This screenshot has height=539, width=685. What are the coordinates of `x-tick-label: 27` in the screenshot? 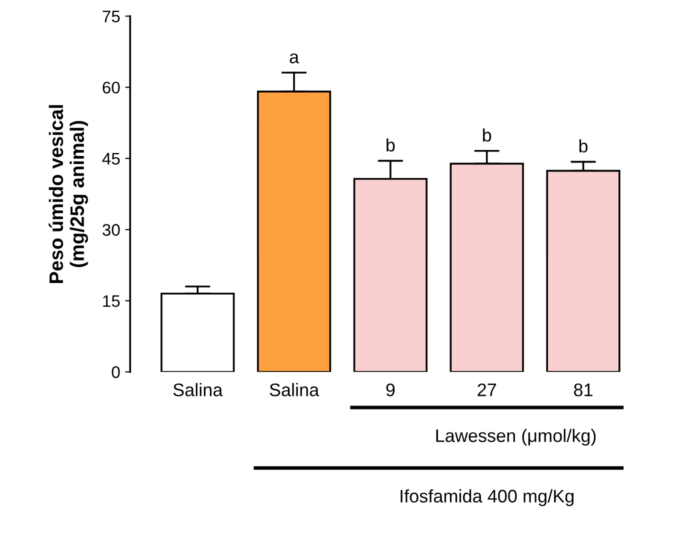 It's located at (487, 390).